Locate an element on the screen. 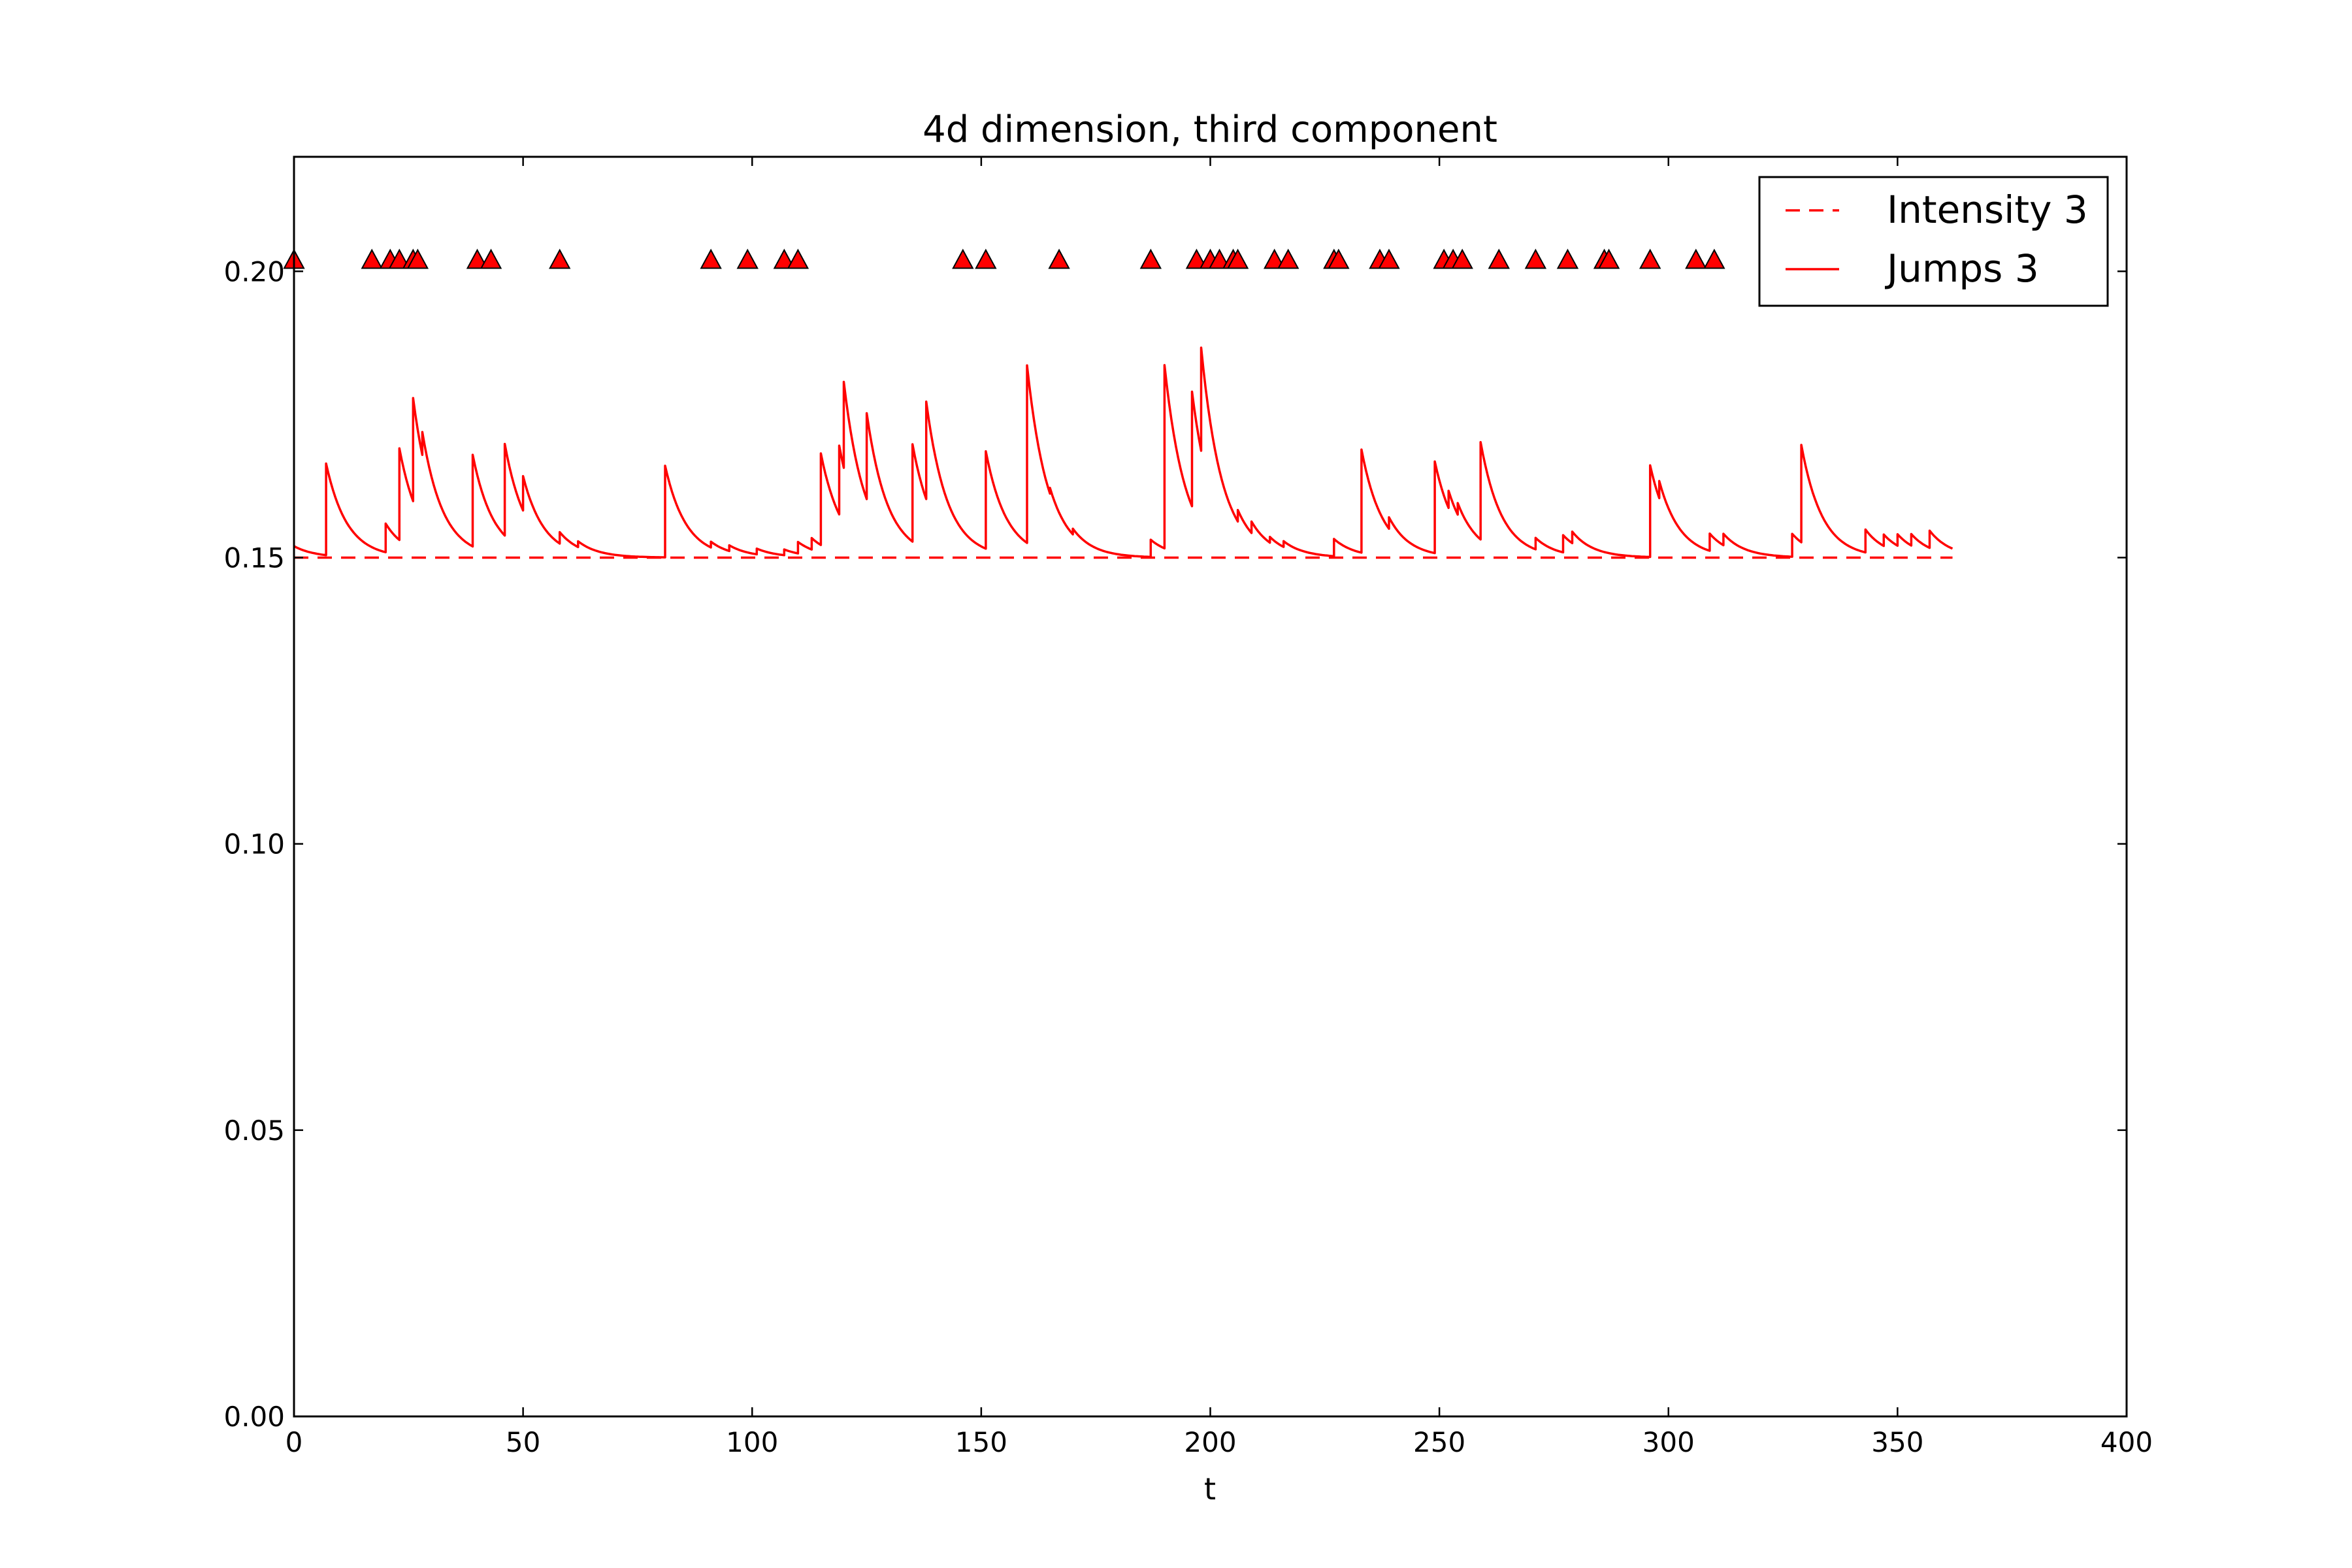  x-tick-label: 200 is located at coordinates (1210, 1442).